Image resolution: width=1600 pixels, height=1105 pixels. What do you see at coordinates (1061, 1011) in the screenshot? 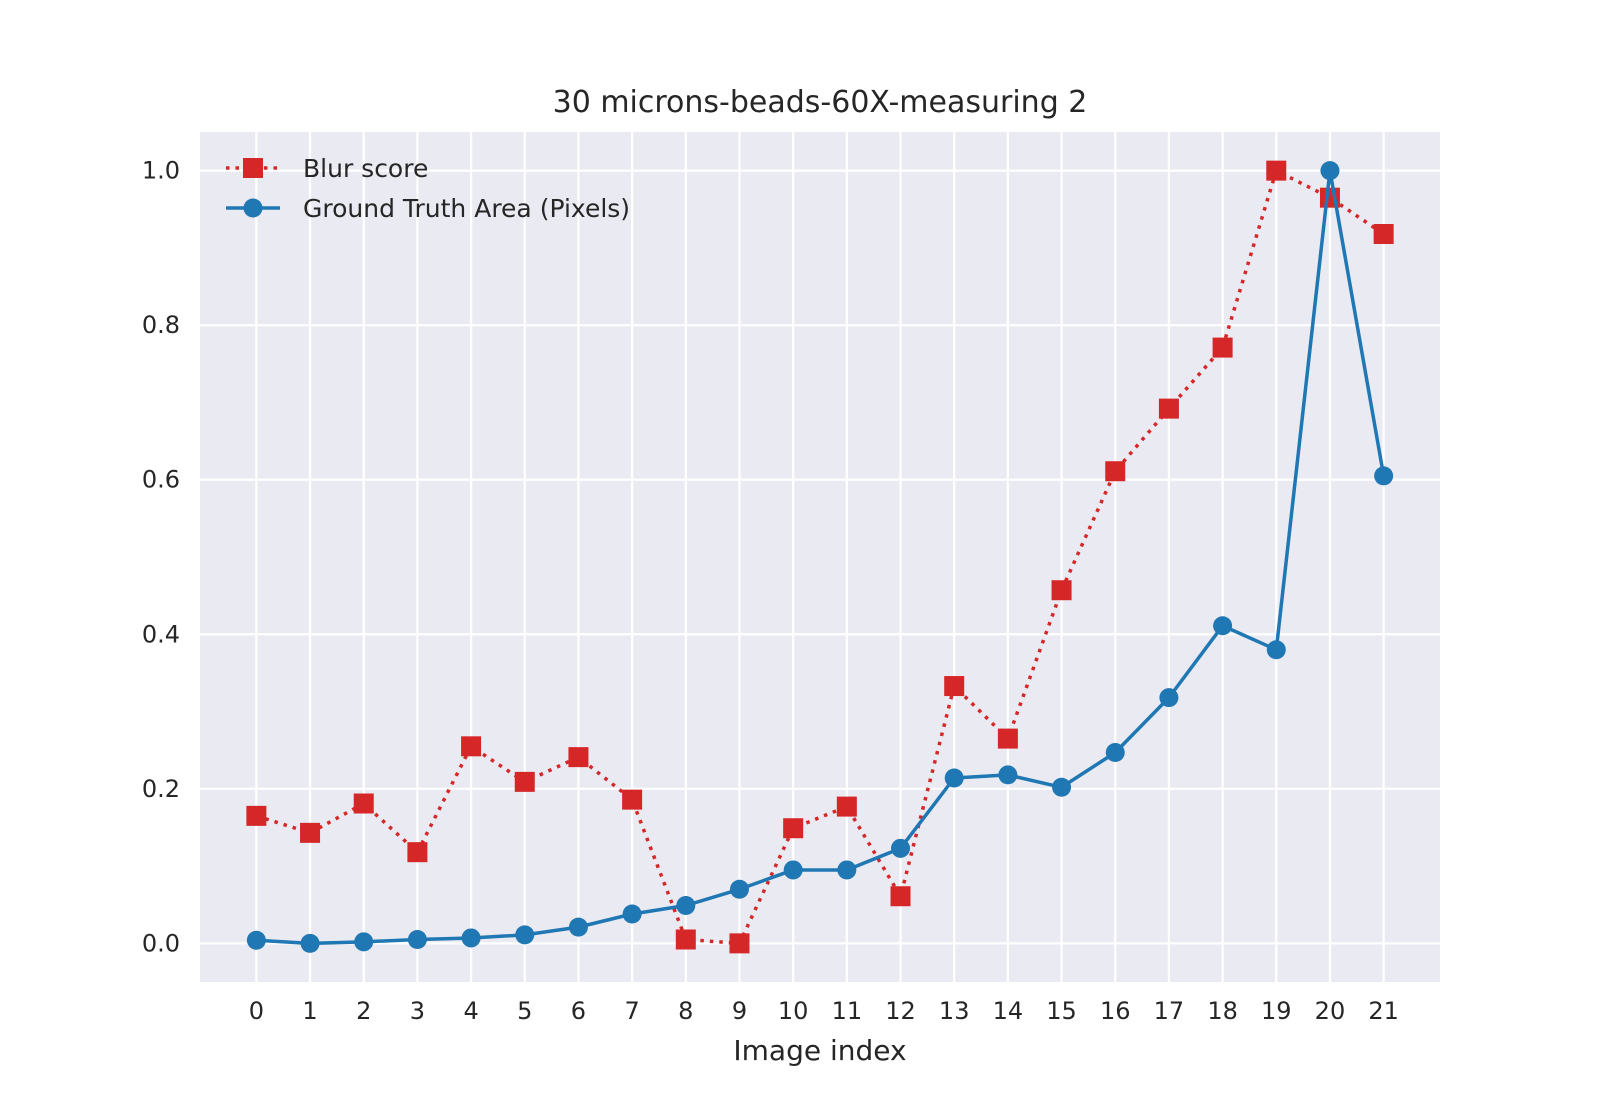
I see `x-tick-label: 15` at bounding box center [1061, 1011].